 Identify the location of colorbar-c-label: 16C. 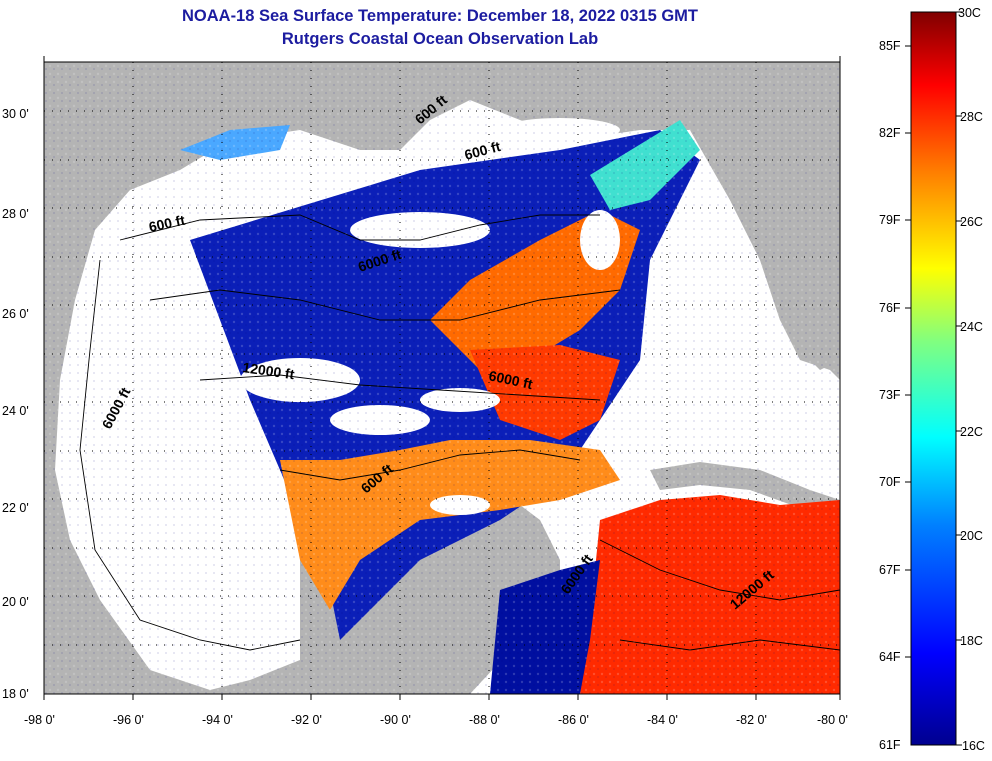
(973, 746).